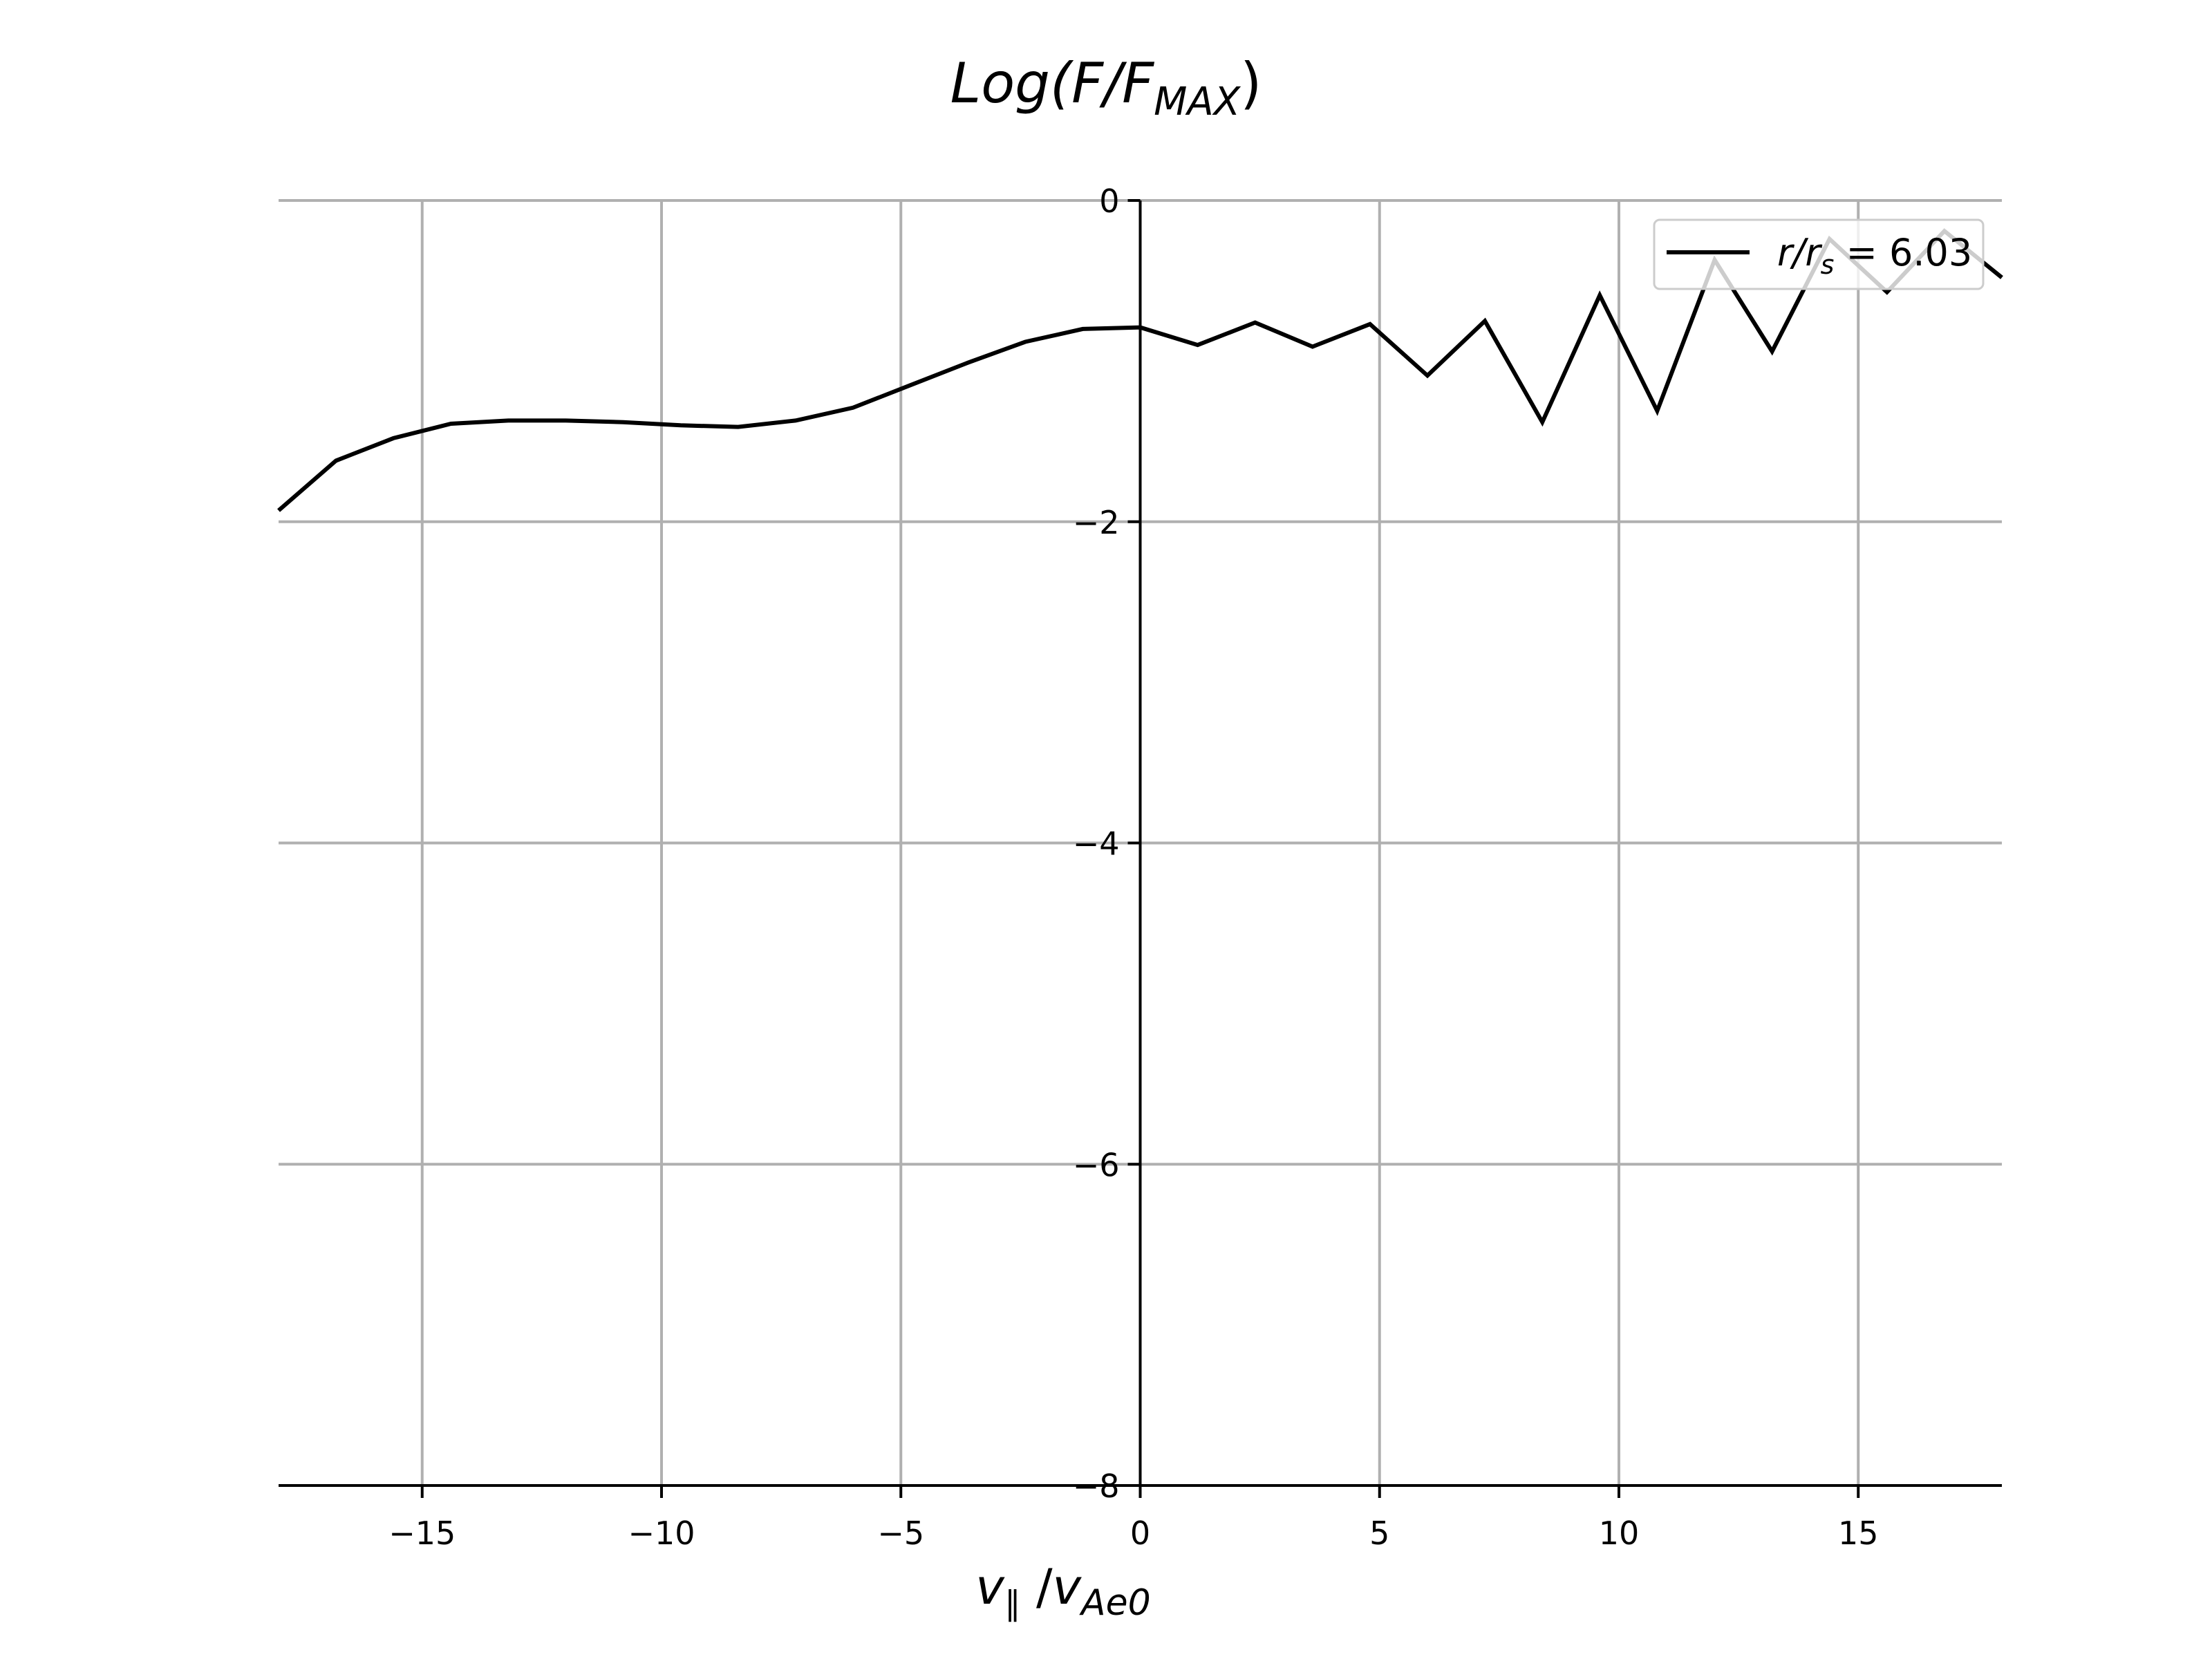  Describe the element at coordinates (1813, 252) in the screenshot. I see `legend-label-r2: r` at that location.